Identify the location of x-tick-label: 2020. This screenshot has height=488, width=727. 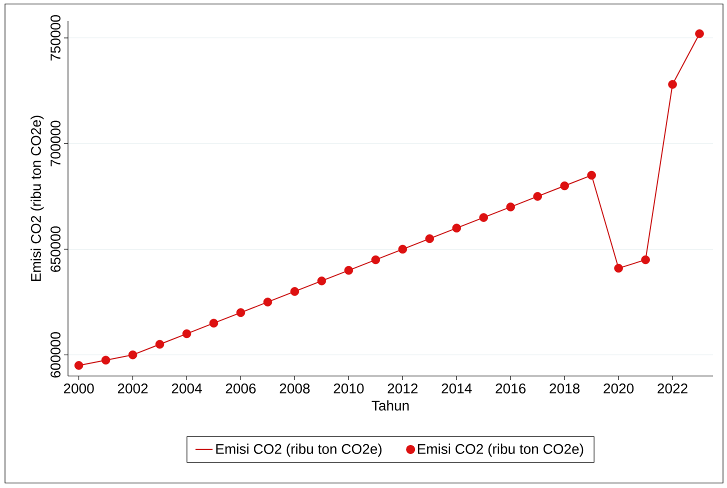
(619, 389).